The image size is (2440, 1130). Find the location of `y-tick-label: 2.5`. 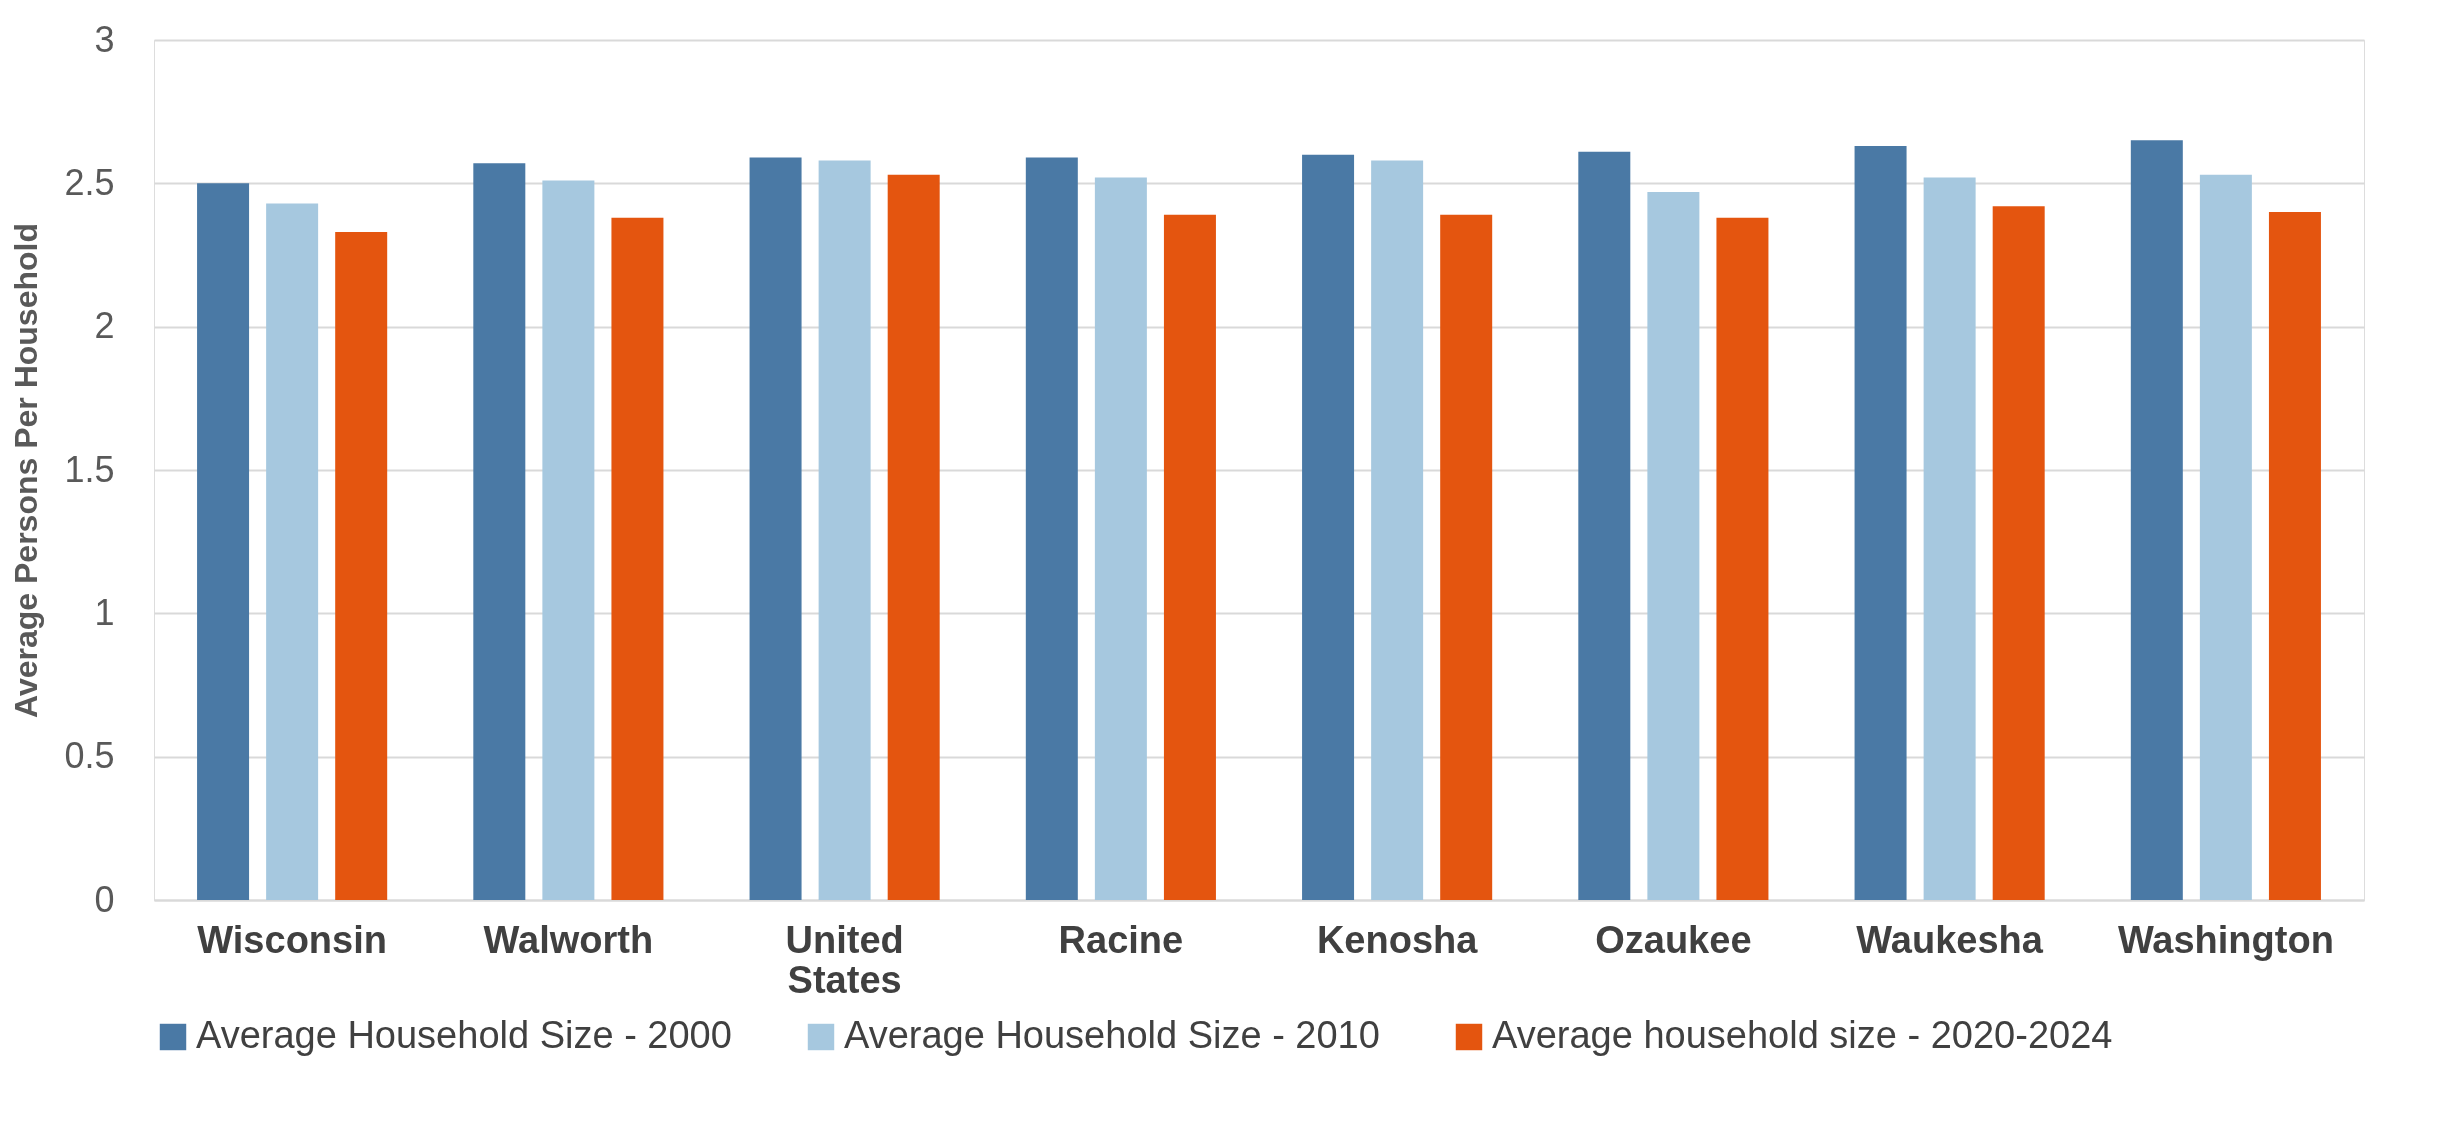

y-tick-label: 2.5 is located at coordinates (89, 182).